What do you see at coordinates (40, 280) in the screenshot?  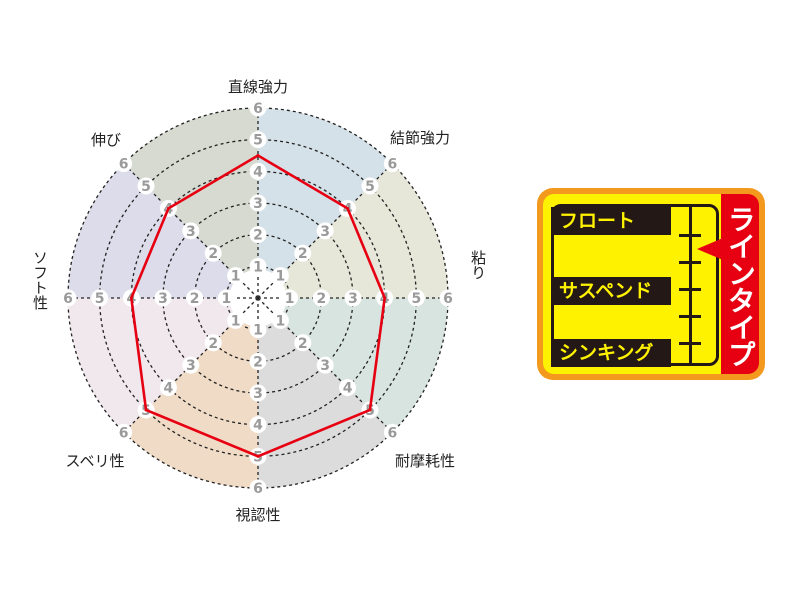 I see `axis-label-soft: ソフト性` at bounding box center [40, 280].